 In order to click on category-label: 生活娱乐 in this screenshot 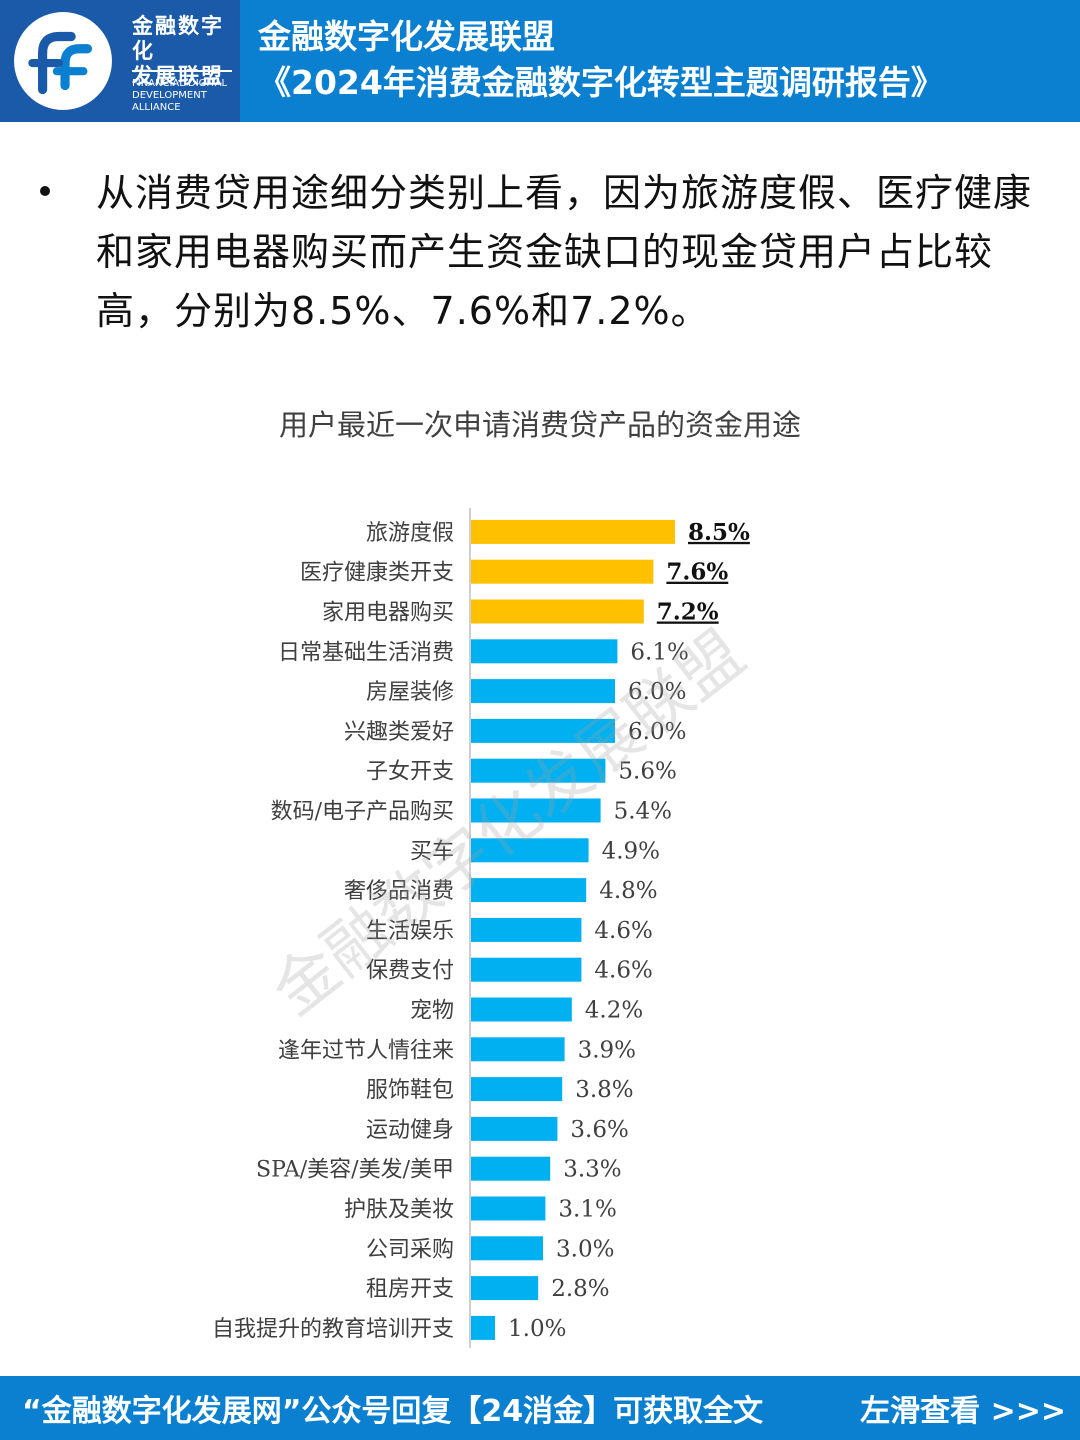, I will do `click(410, 931)`.